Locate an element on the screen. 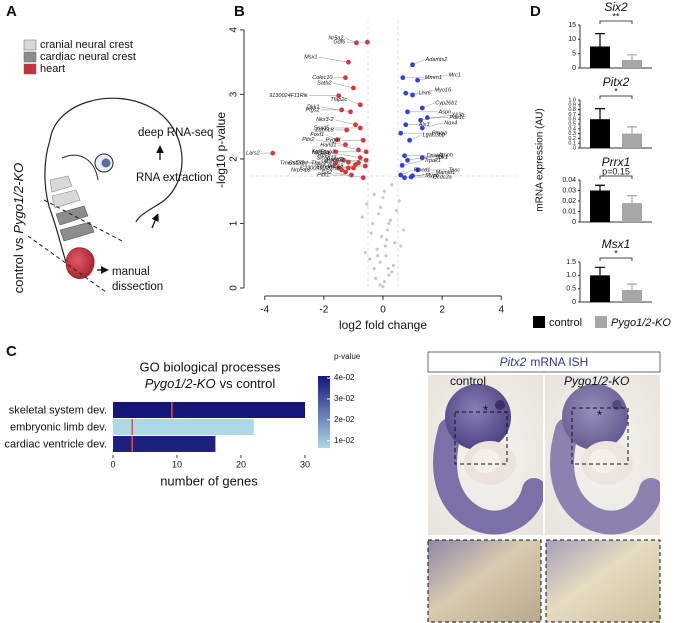 The height and width of the screenshot is (623, 673). ish-title-part: Pitx2 is located at coordinates (513, 362).